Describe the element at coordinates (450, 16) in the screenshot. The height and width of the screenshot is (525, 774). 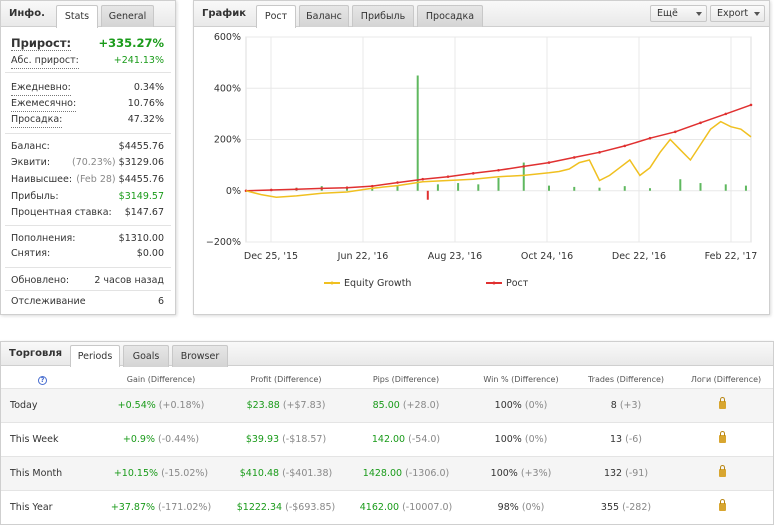
I see `tab-drawdown: Просадка` at that location.